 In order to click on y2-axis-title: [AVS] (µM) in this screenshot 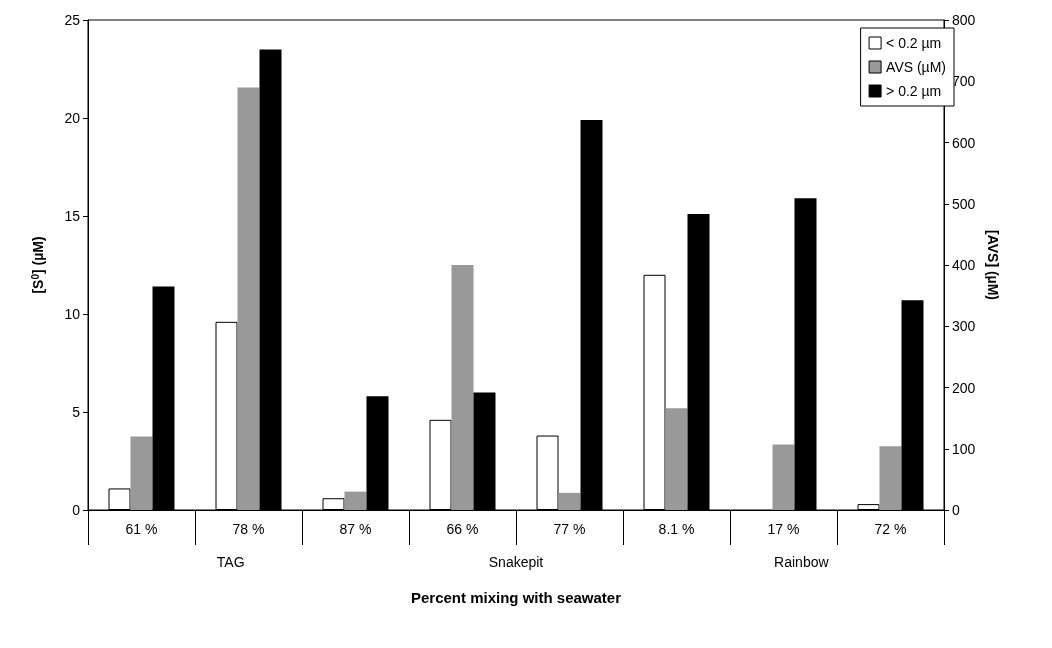, I will do `click(993, 265)`.